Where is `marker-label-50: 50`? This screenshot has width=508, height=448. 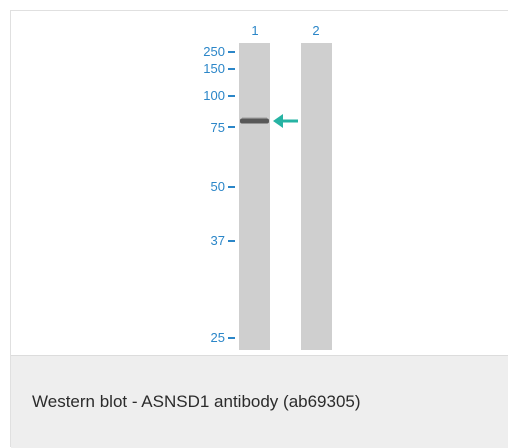
marker-label-50: 50 is located at coordinates (218, 186).